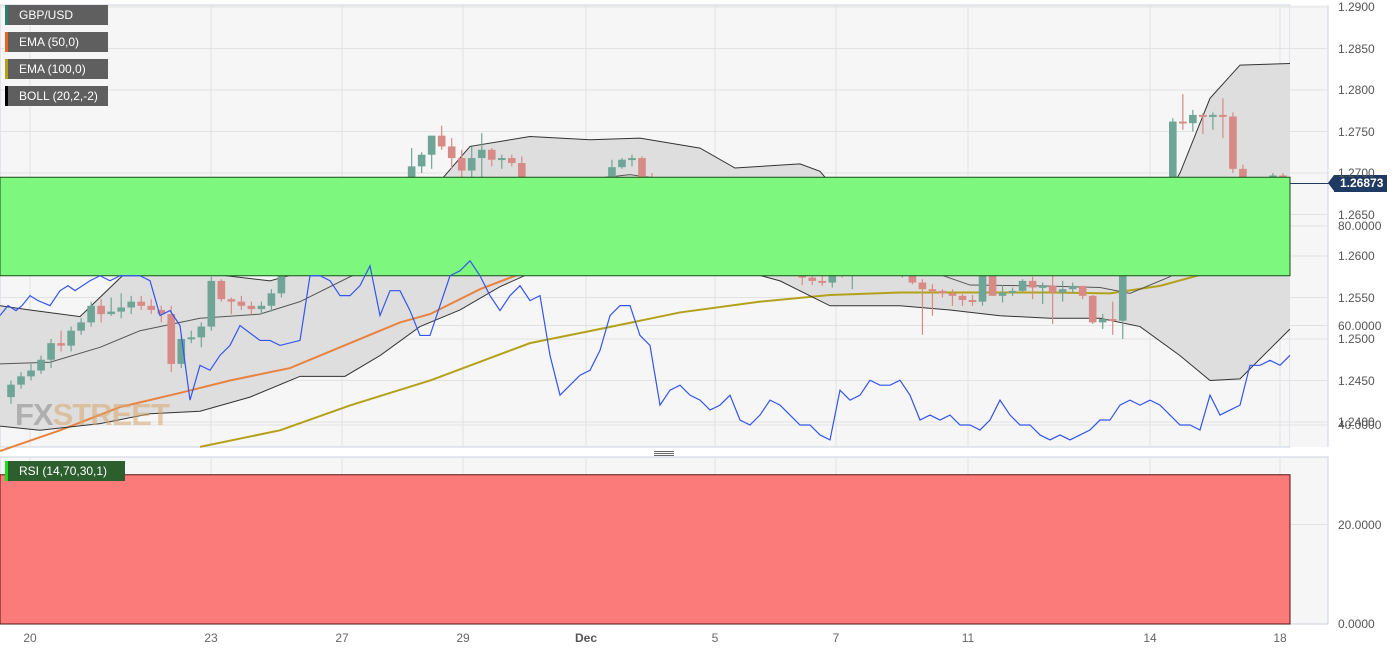  I want to click on date-tick: 18, so click(1280, 638).